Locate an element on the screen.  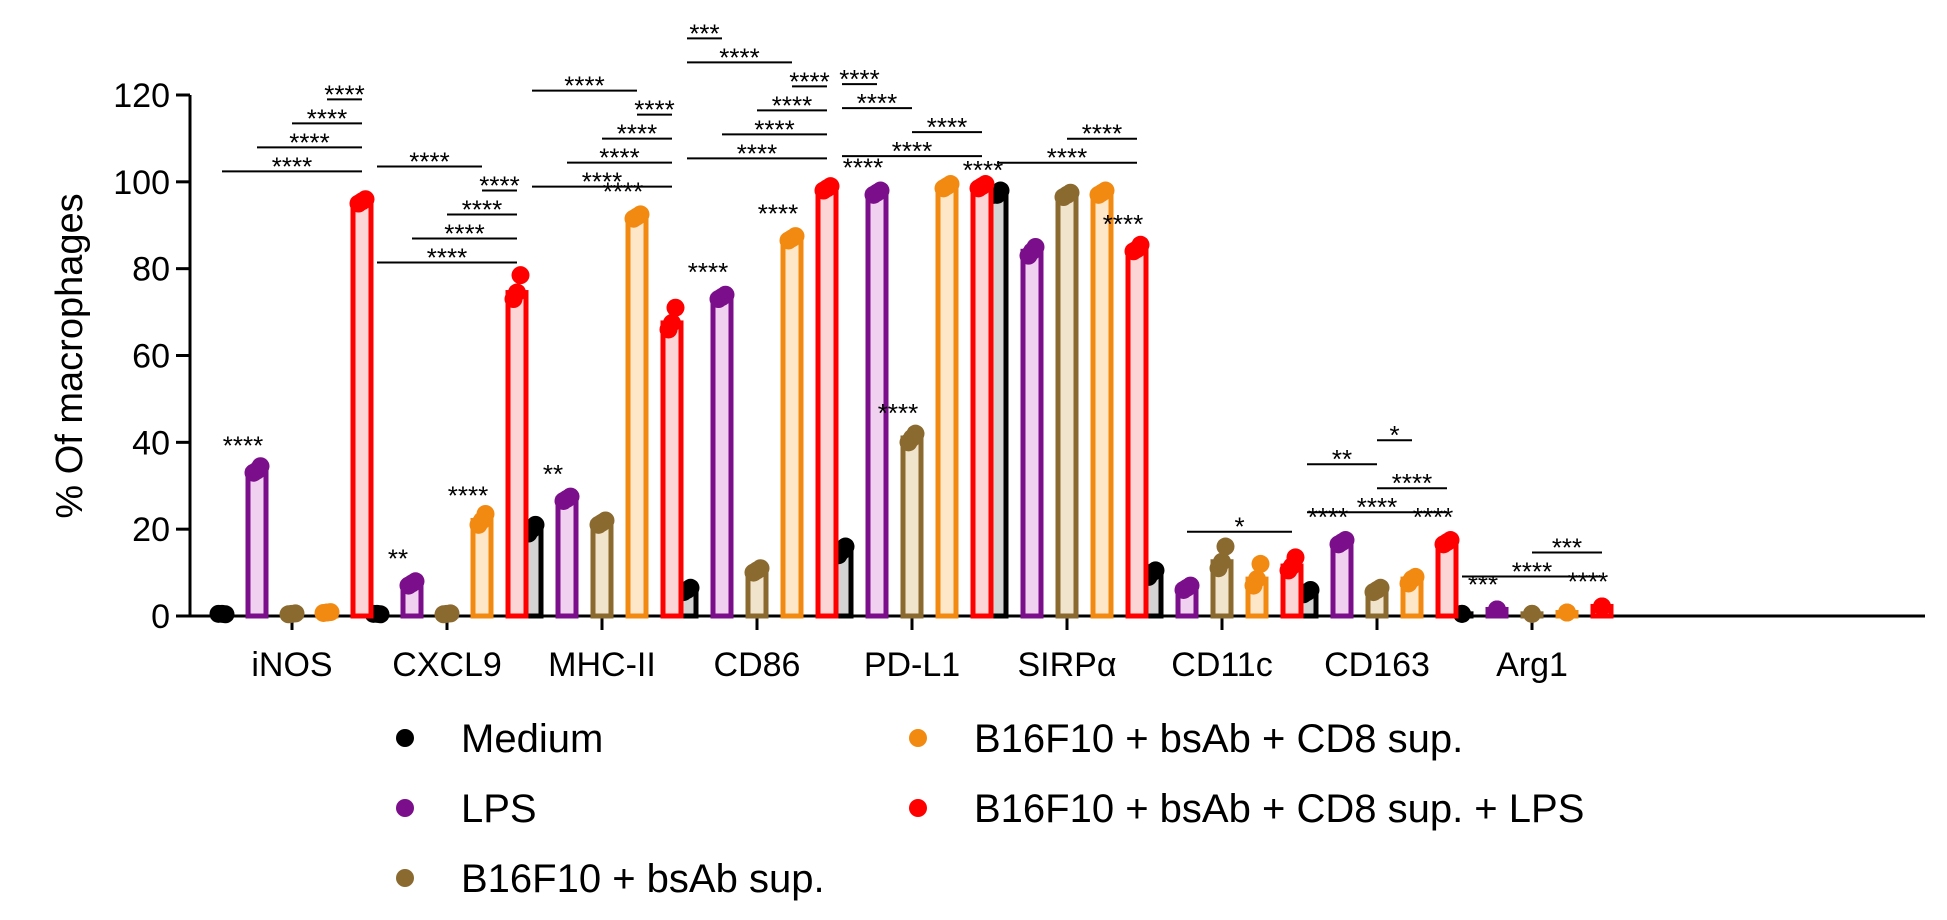
x-tick-label: PD-L1 is located at coordinates (912, 665).